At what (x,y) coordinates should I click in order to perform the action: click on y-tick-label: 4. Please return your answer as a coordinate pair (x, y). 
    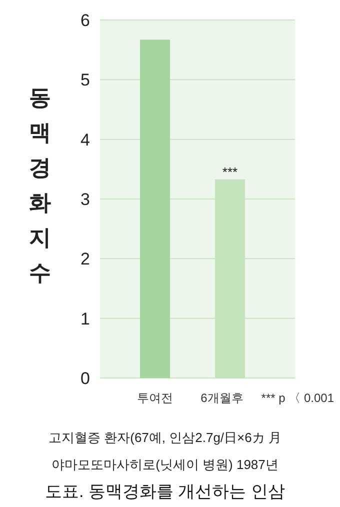
    Looking at the image, I should click on (85, 140).